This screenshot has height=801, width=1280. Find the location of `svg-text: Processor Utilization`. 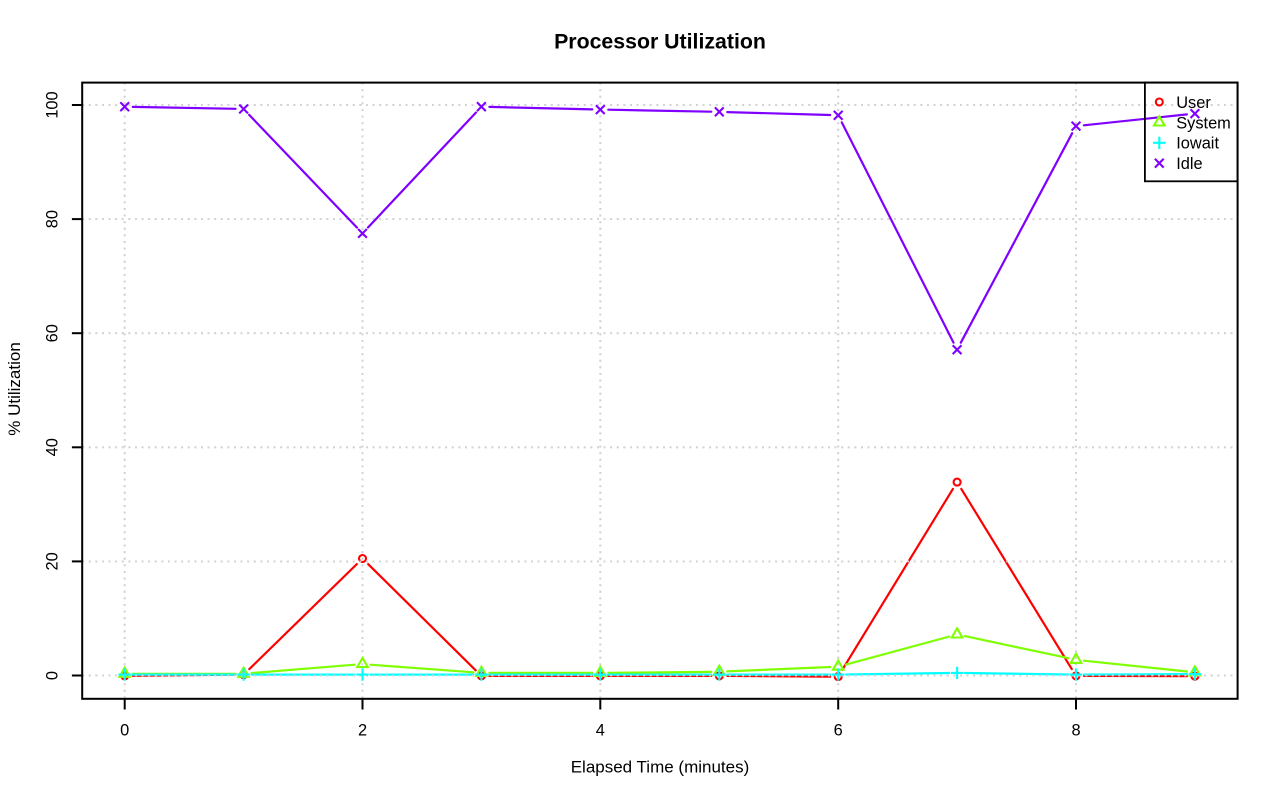

svg-text: Processor Utilization is located at coordinates (660, 41).